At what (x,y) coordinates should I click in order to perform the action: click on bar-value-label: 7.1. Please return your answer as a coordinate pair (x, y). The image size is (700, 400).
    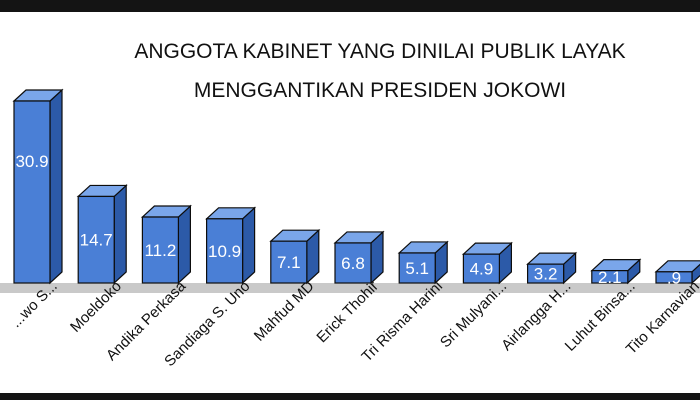
    Looking at the image, I should click on (289, 262).